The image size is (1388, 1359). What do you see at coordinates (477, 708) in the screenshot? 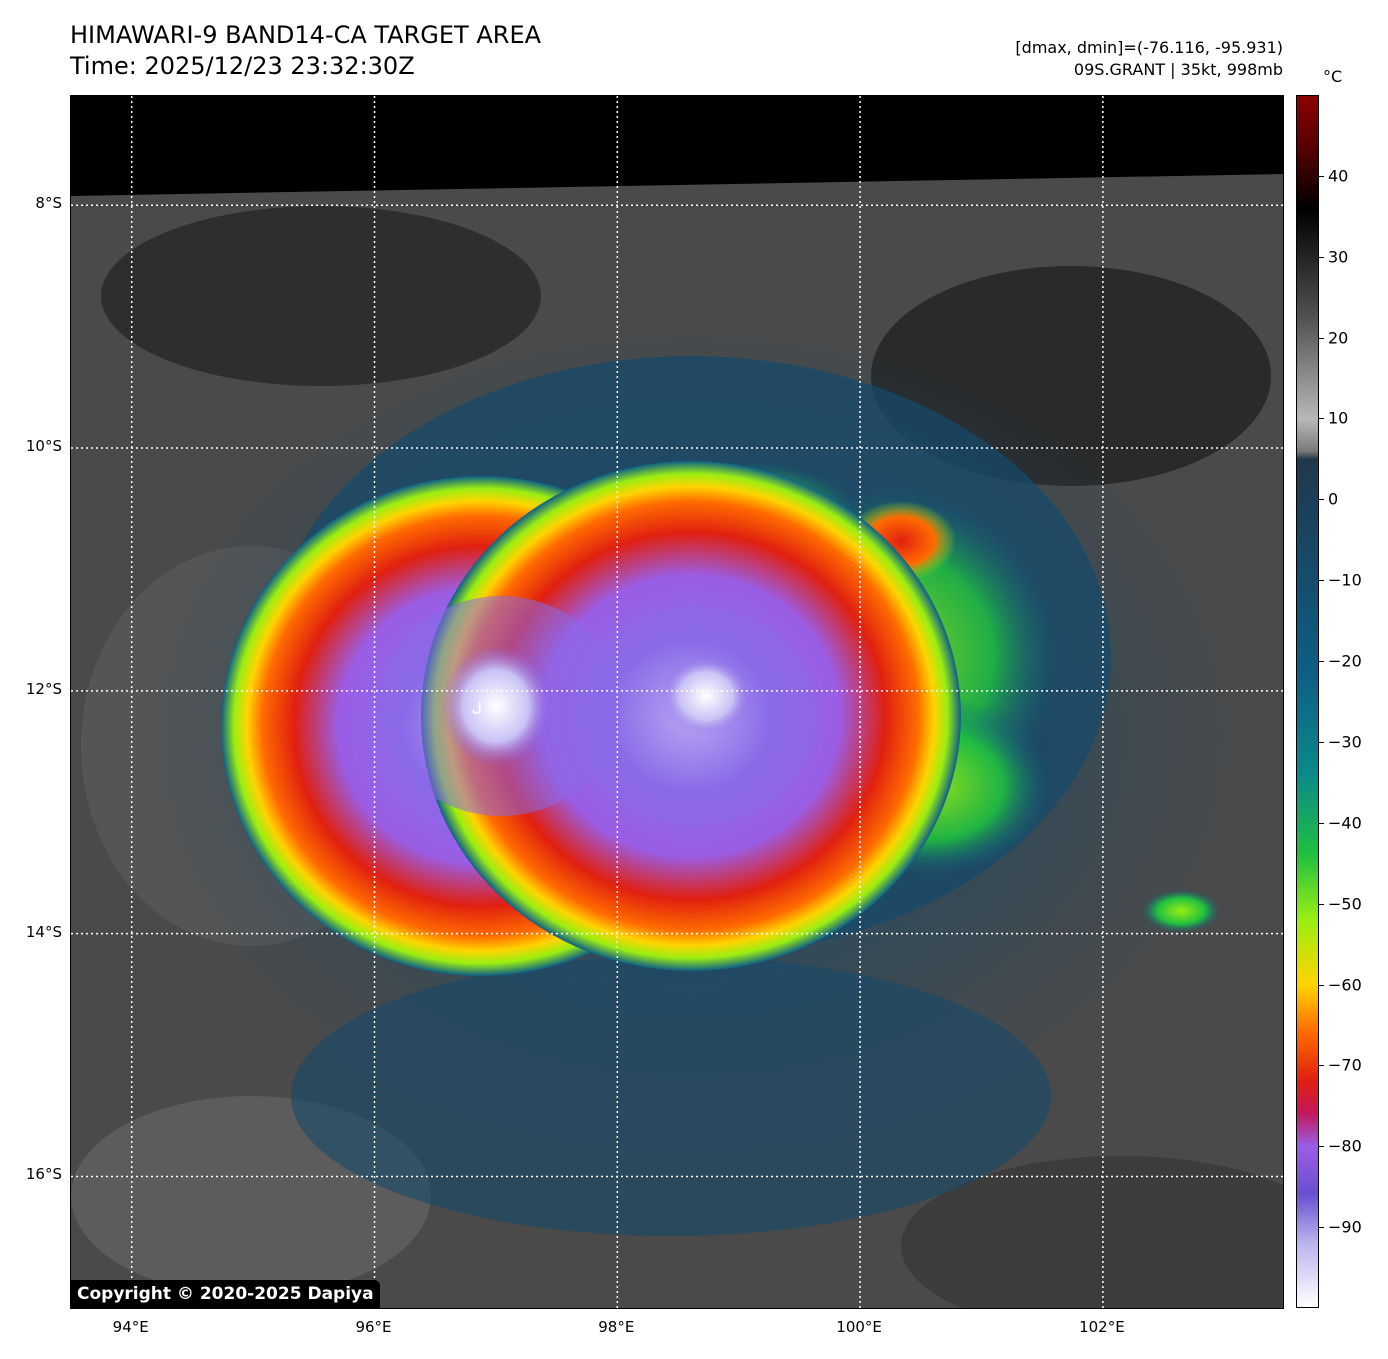
I see `tropical-storm-icon: ᒍ` at bounding box center [477, 708].